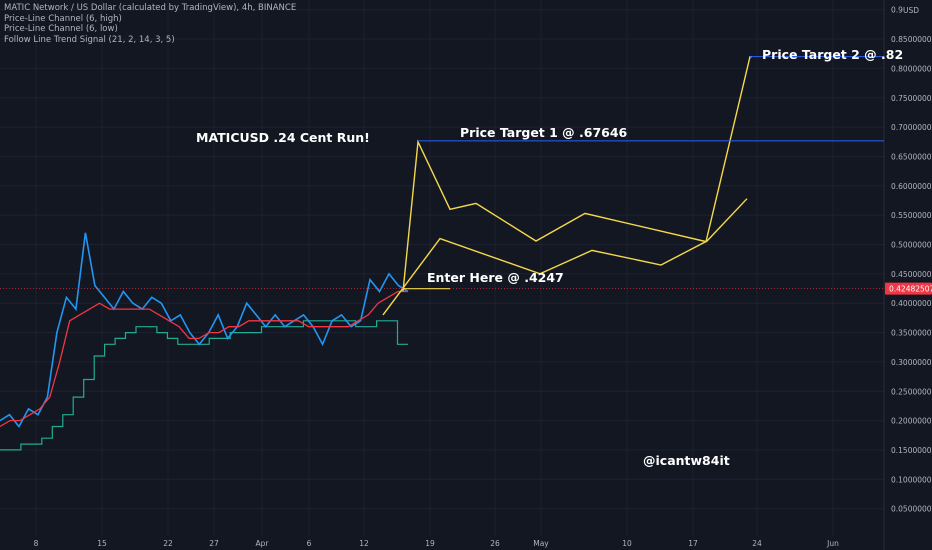  I want to click on current-price-tag, so click(908, 288).